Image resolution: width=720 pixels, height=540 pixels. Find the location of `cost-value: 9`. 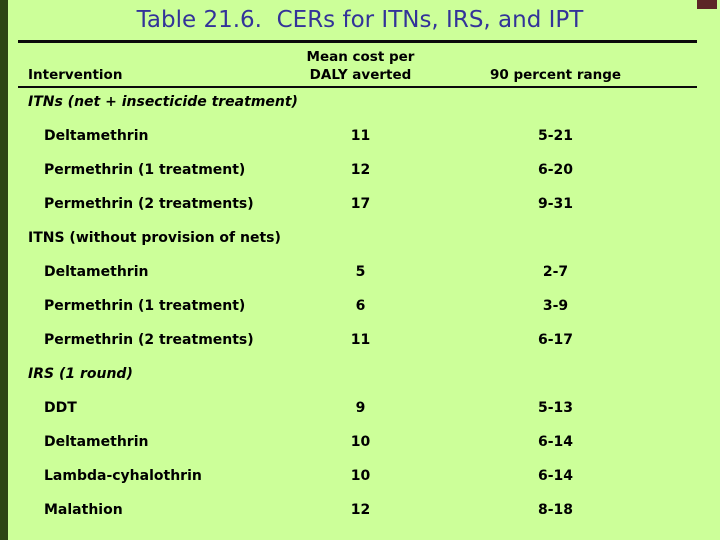

cost-value: 9 is located at coordinates (360, 408).